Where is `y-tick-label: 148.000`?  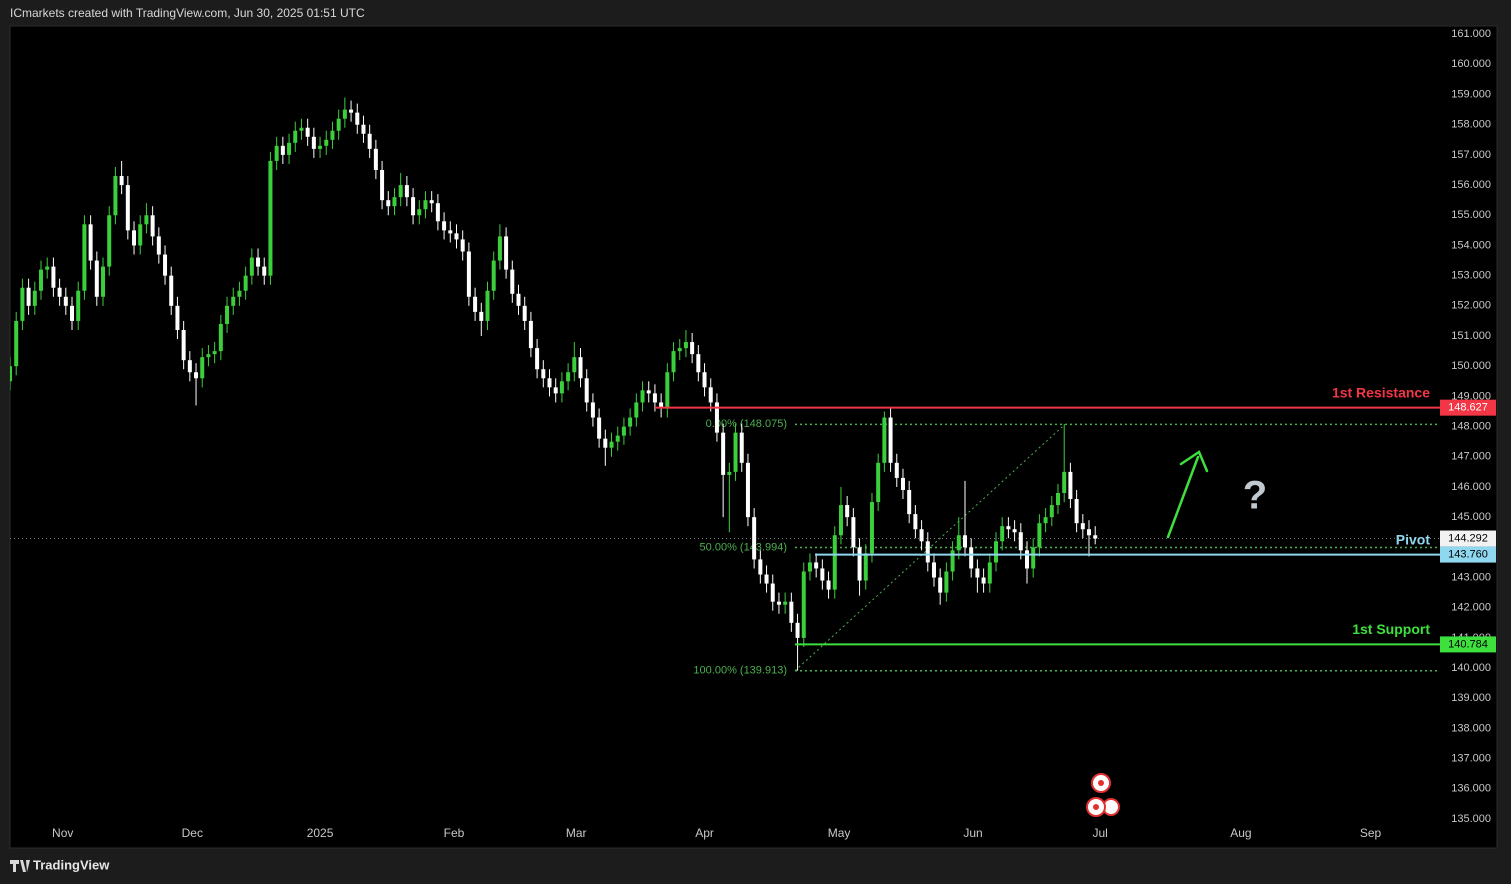 y-tick-label: 148.000 is located at coordinates (1471, 426).